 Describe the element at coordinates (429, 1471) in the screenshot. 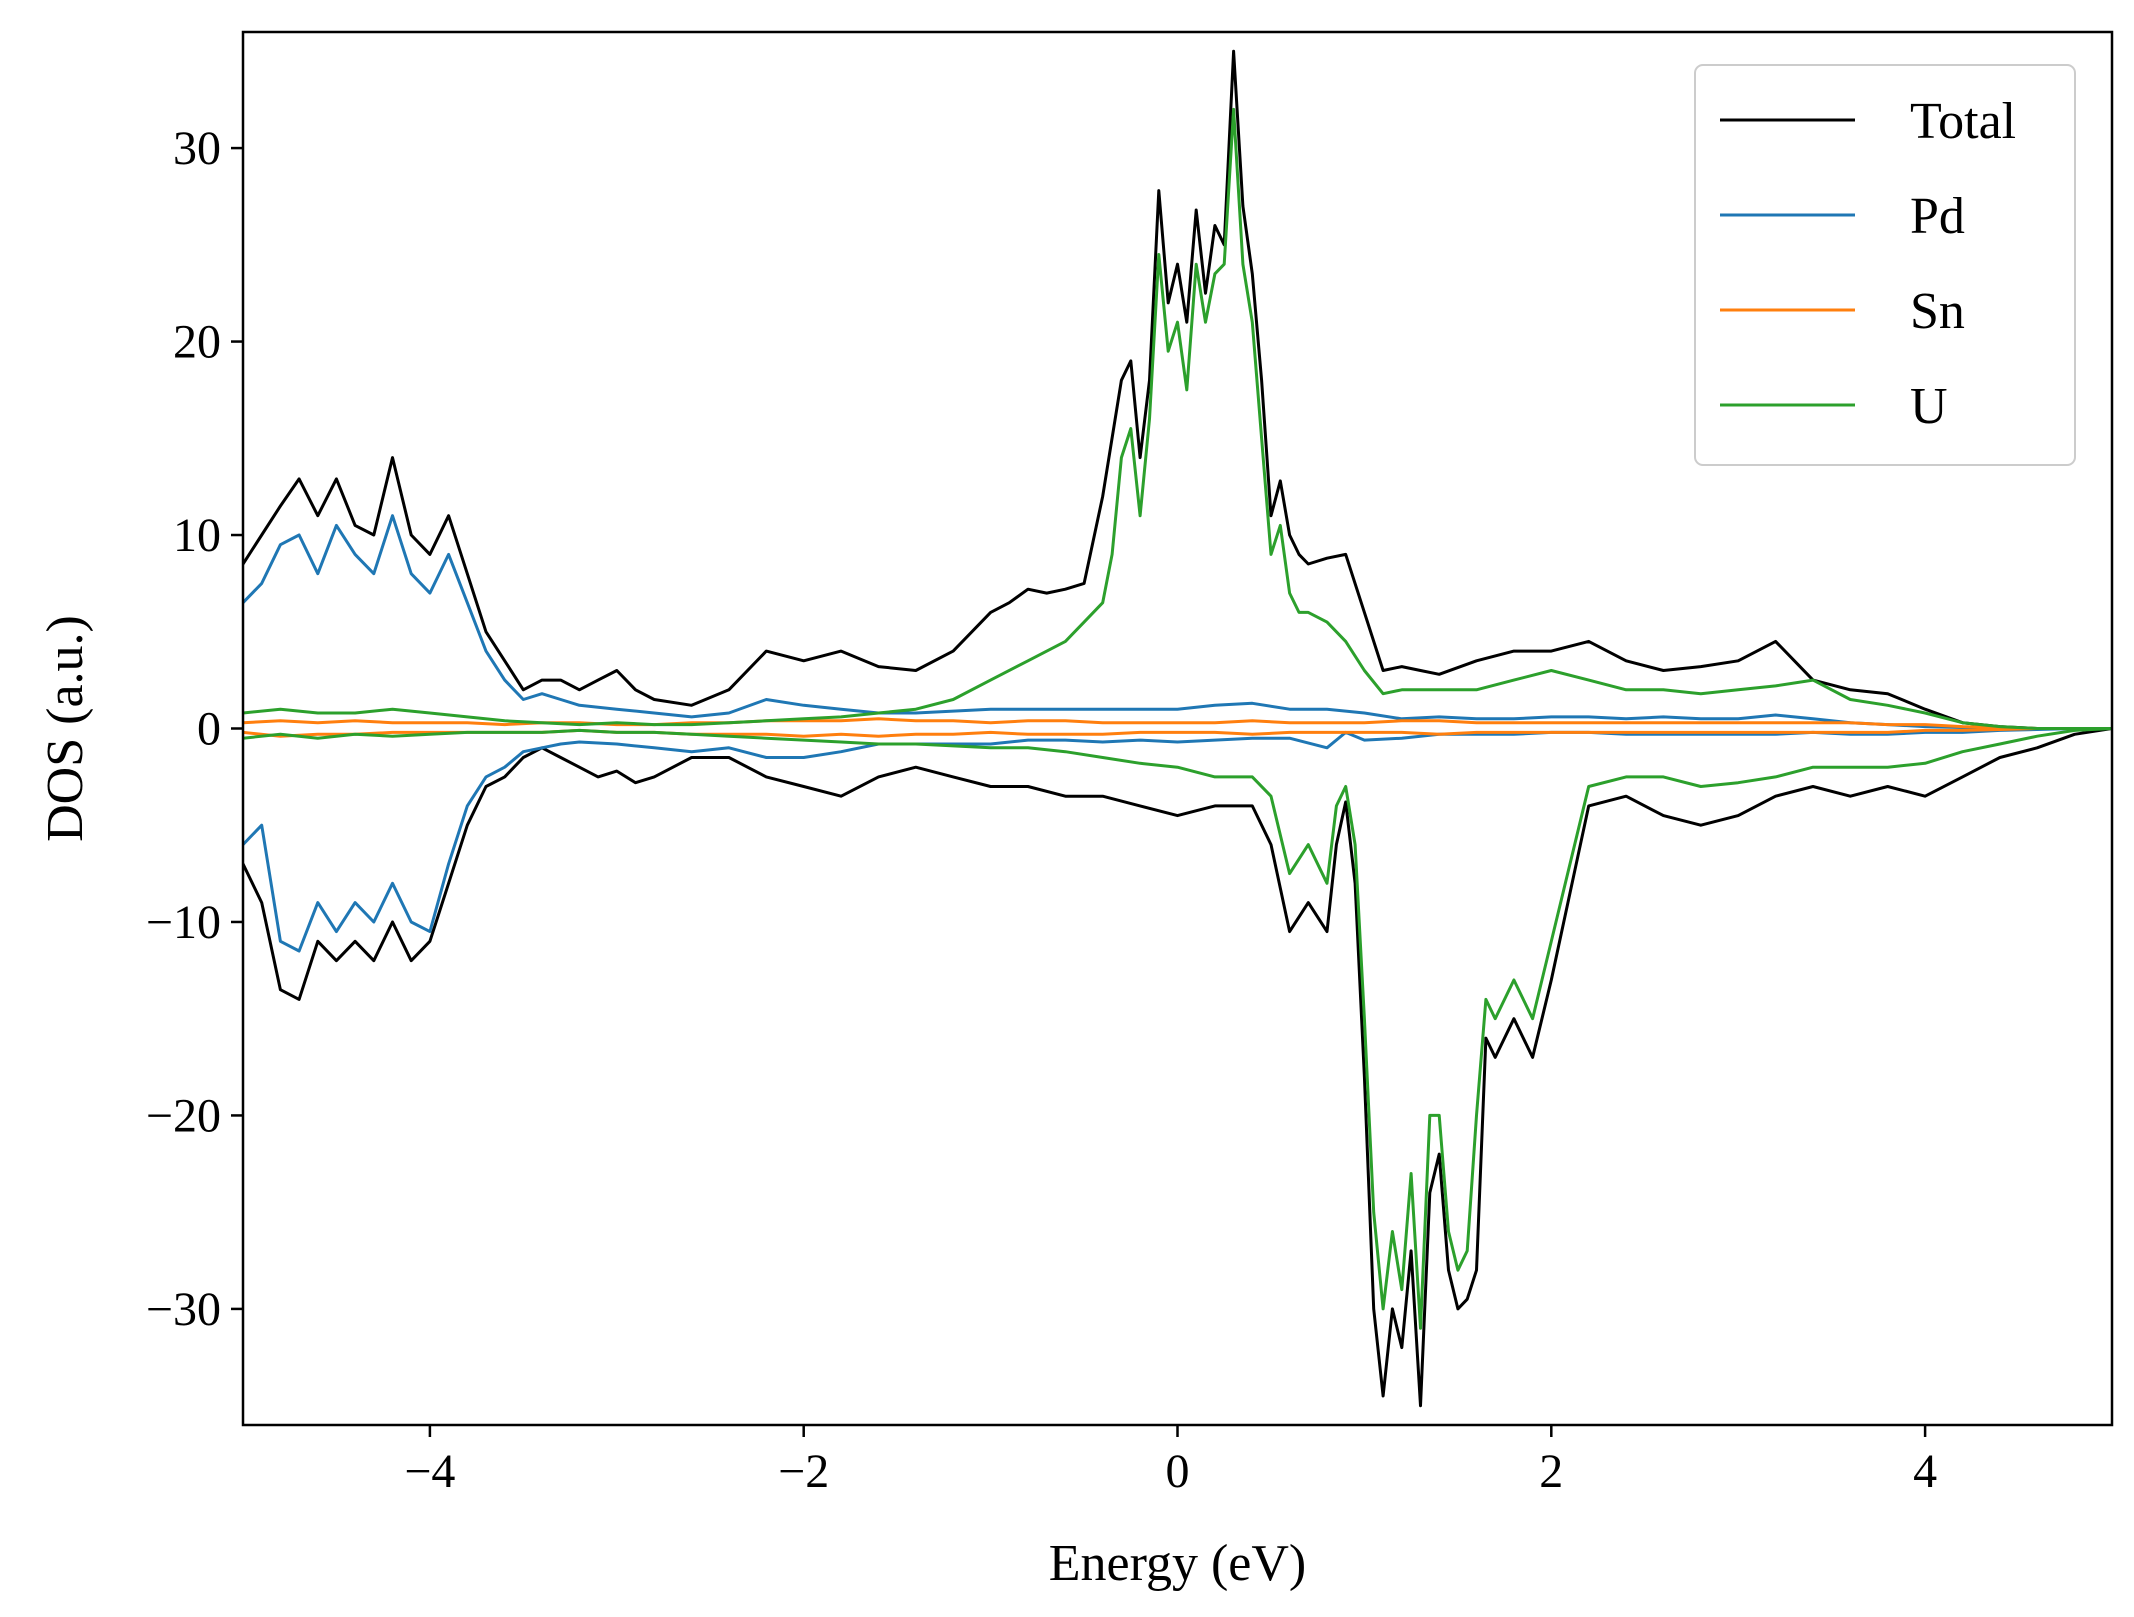

I see `x-tick-label: −4` at that location.